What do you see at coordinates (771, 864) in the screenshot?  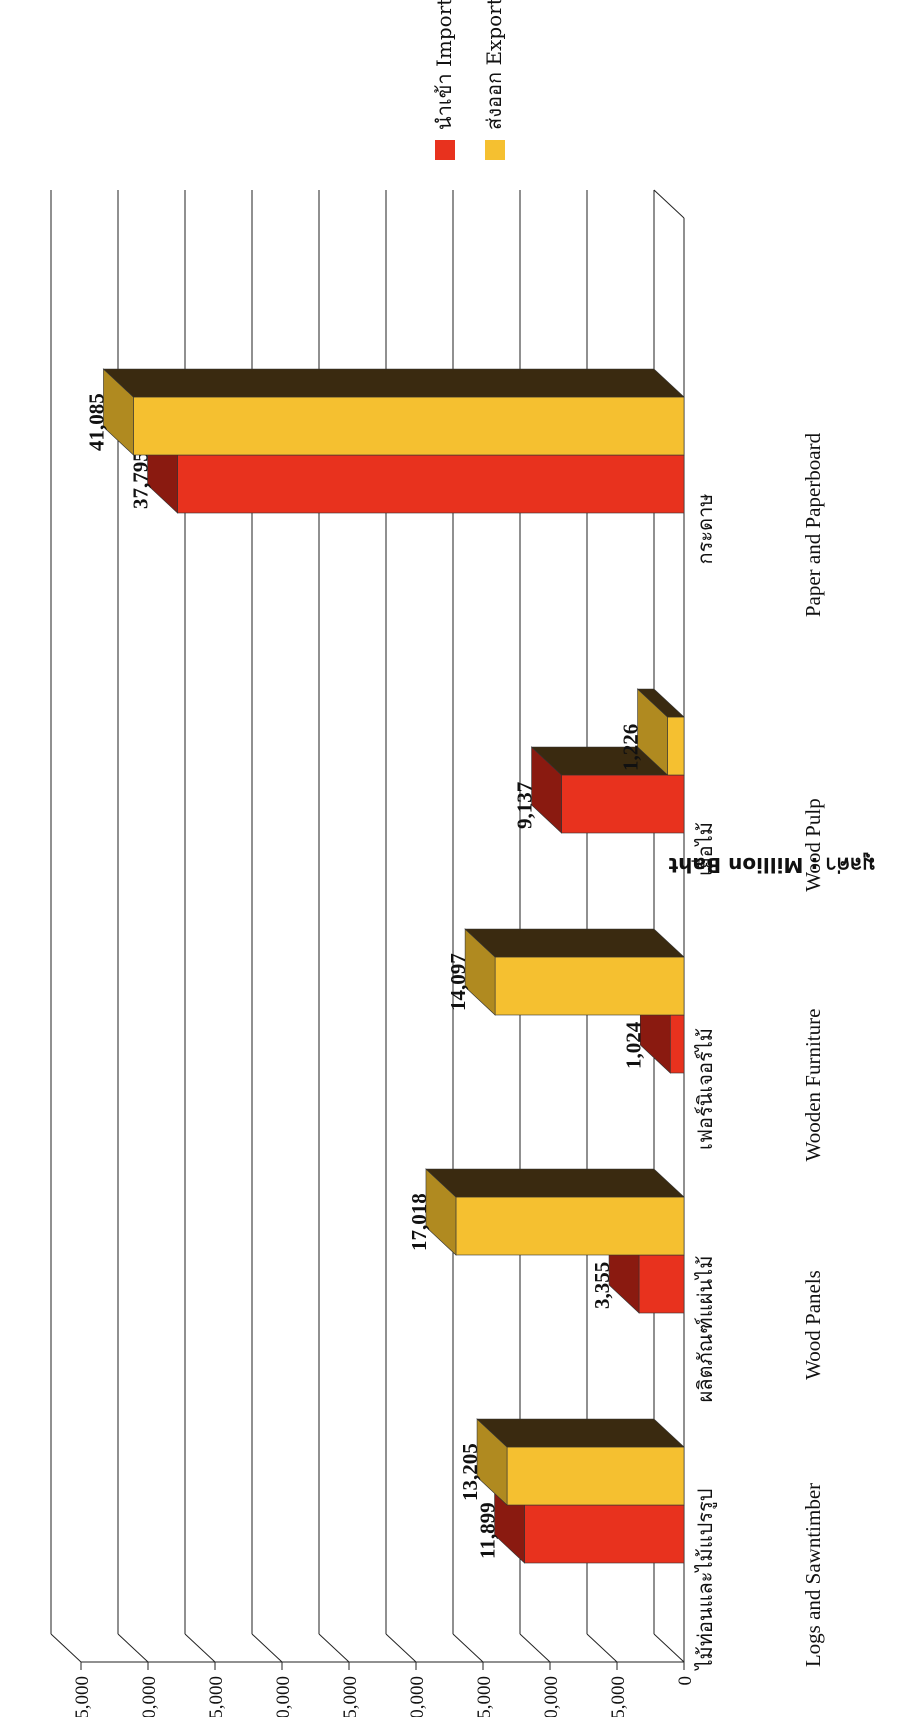 I see `value-axis-title: มูลค่า : Million Baht` at bounding box center [771, 864].